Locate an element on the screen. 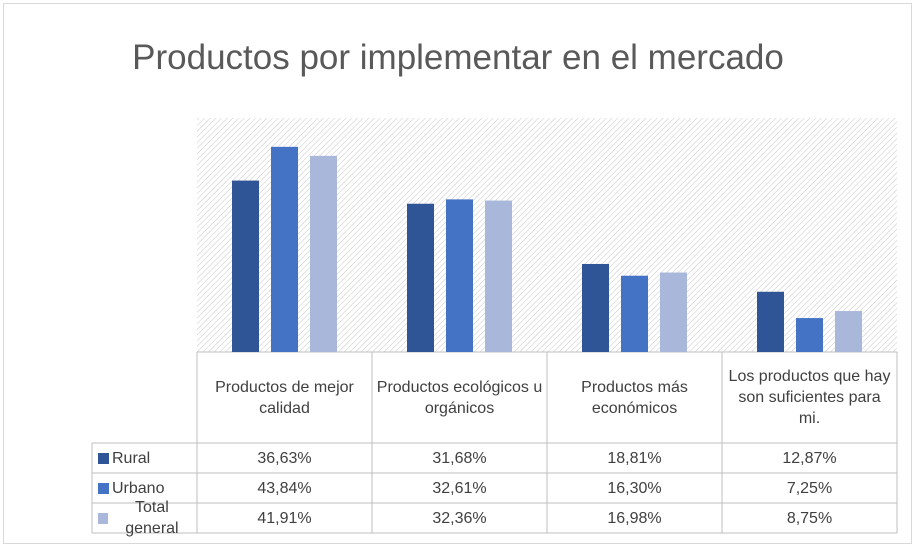 This screenshot has height=548, width=916. legend-label: Rural is located at coordinates (131, 458).